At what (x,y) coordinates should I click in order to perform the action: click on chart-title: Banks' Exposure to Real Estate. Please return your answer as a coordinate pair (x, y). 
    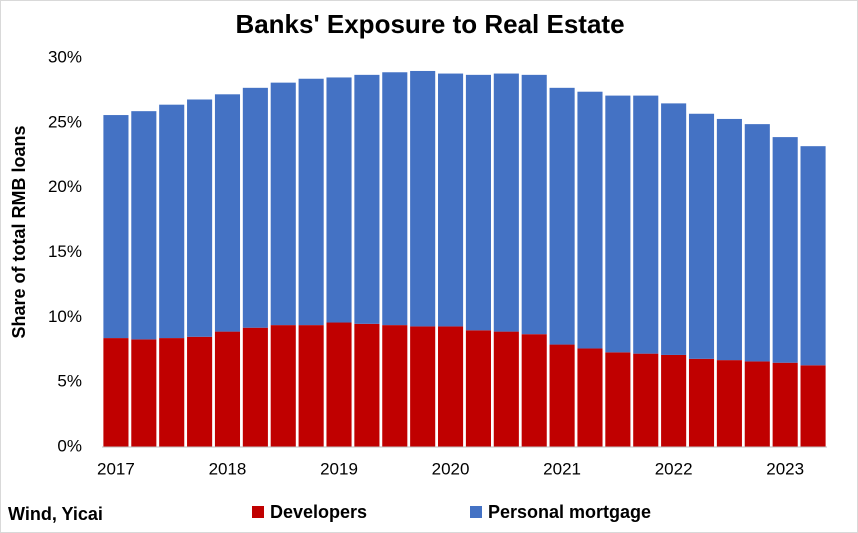
    Looking at the image, I should click on (429, 24).